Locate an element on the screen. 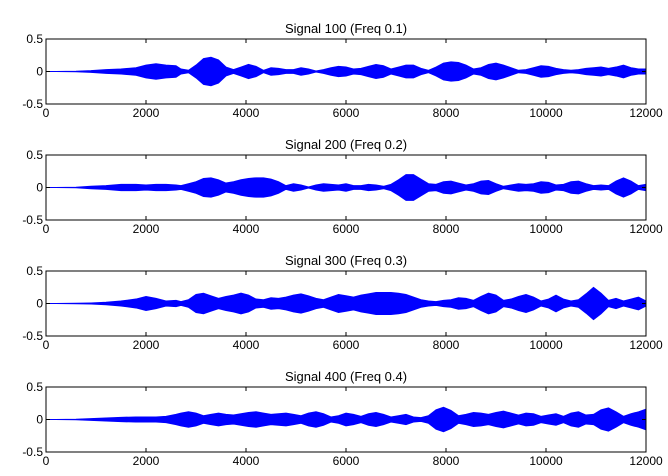  subplot-title: Signal 300 (Freq 0.3) is located at coordinates (346, 260).